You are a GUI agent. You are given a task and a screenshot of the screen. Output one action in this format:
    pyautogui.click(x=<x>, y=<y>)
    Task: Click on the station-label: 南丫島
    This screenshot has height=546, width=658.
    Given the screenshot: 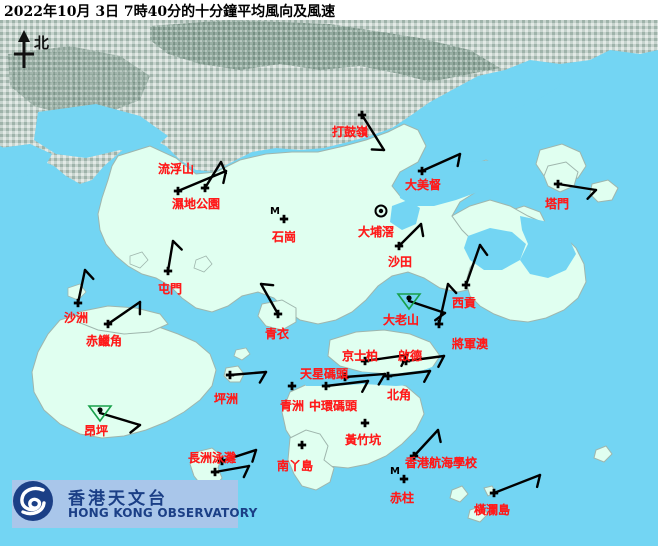 What is the action you would take?
    pyautogui.click(x=295, y=466)
    